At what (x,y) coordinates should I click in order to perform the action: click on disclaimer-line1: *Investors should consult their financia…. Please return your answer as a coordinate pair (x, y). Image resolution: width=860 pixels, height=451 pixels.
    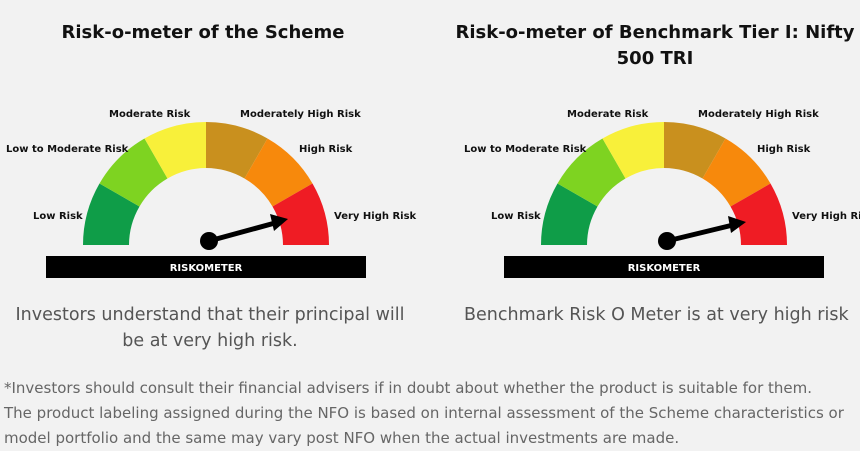
    Looking at the image, I should click on (408, 388).